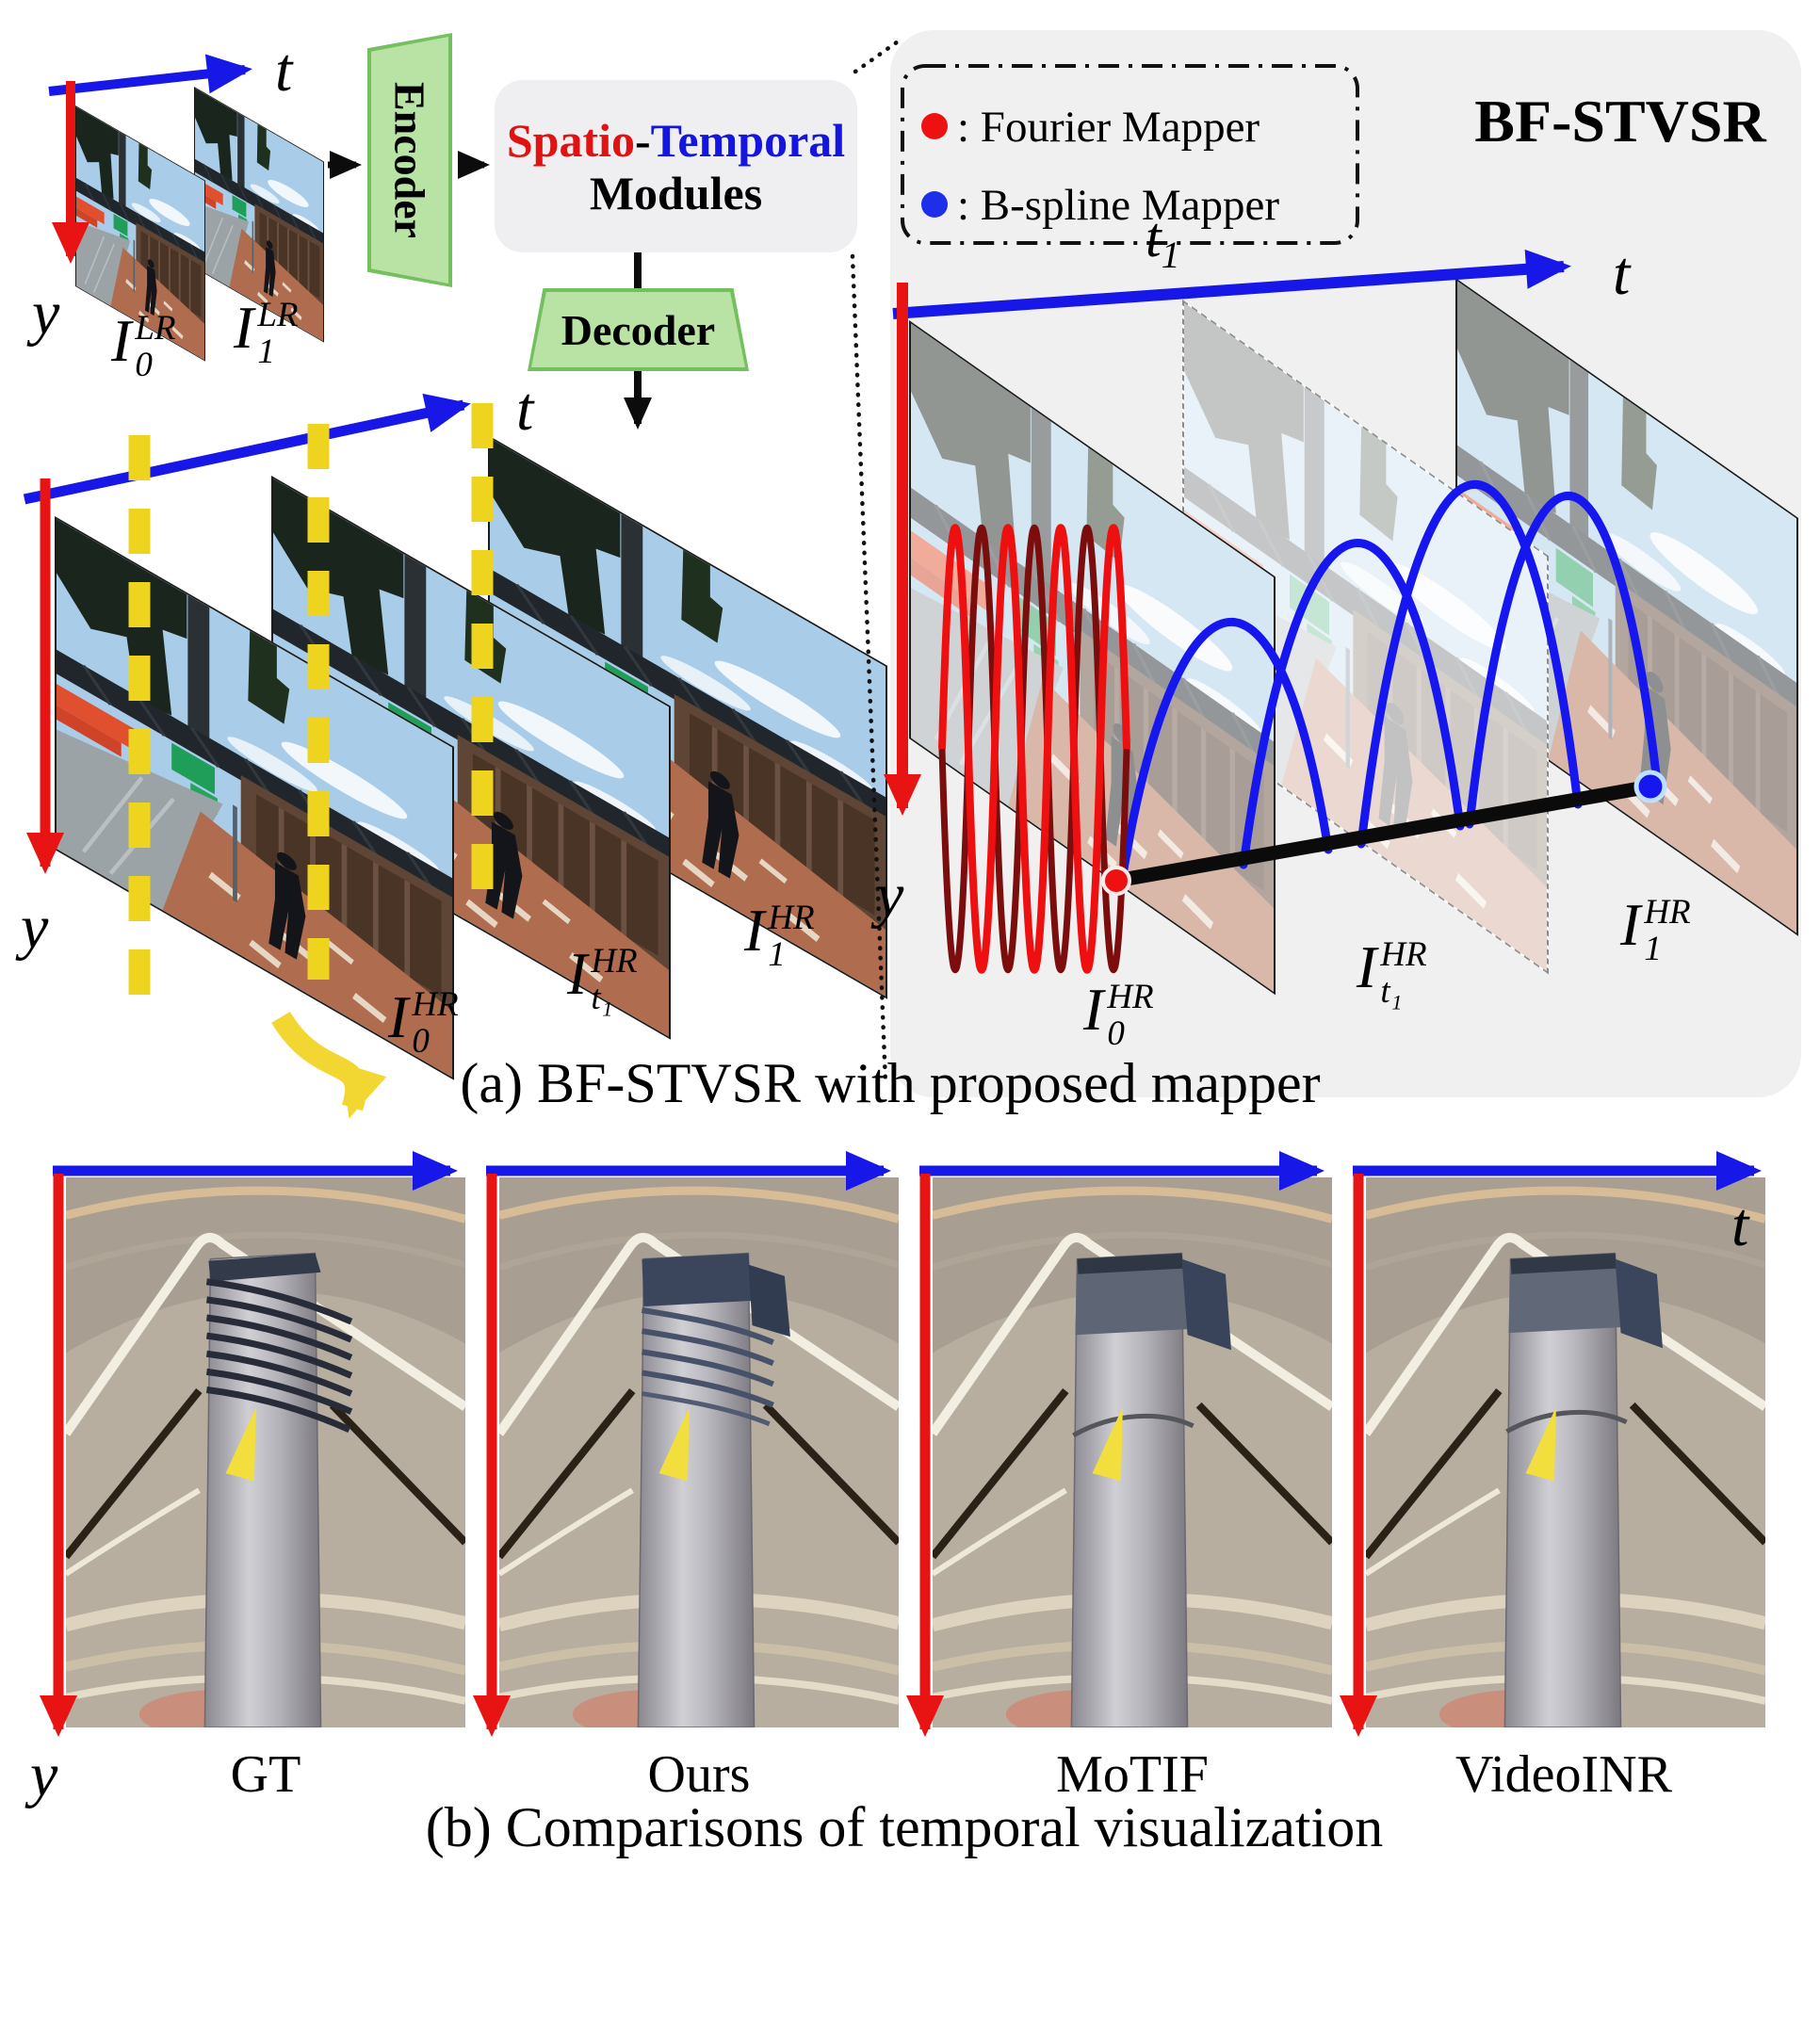  I want to click on lr-time-axis, so click(150, 75).